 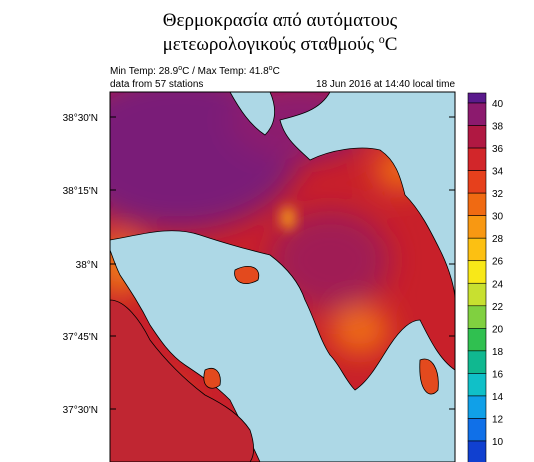 I want to click on min-max-temp: Min Temp: 28.9oC / Max Temp: 41.8oC, so click(x=195, y=71).